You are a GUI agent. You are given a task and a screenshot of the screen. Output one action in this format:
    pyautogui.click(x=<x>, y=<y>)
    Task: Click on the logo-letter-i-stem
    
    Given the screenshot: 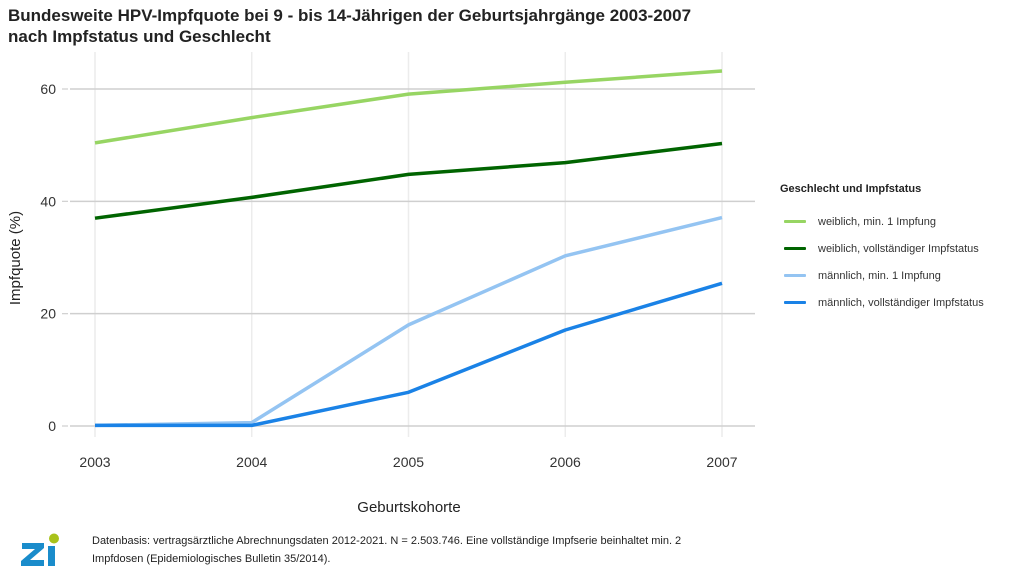 What is the action you would take?
    pyautogui.click(x=51, y=556)
    